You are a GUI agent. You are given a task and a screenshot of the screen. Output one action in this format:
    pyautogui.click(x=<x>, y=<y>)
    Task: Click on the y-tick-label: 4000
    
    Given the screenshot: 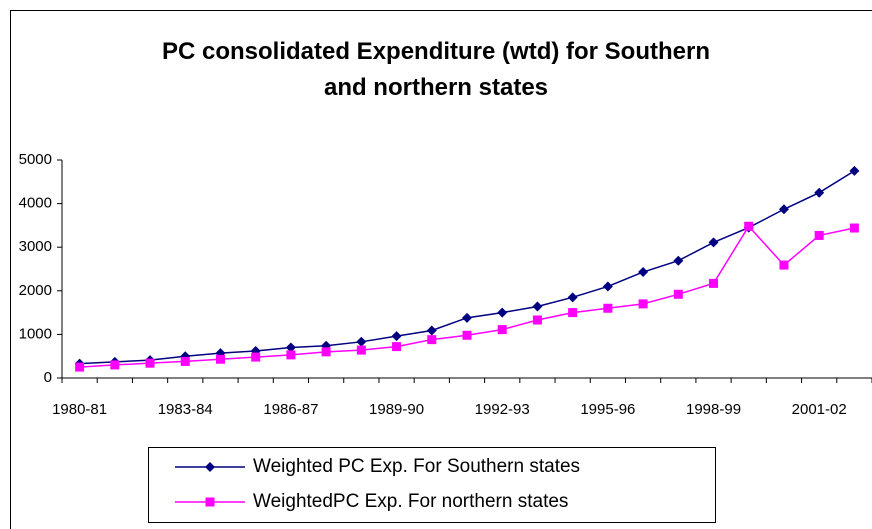 What is the action you would take?
    pyautogui.click(x=35, y=203)
    